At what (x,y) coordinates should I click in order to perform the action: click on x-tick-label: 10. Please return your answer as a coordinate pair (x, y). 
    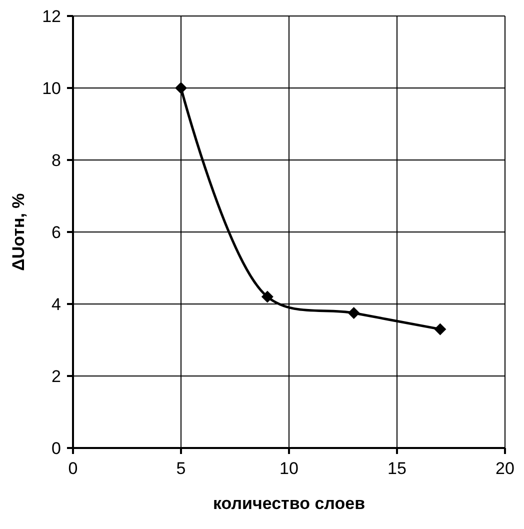
    Looking at the image, I should click on (289, 468).